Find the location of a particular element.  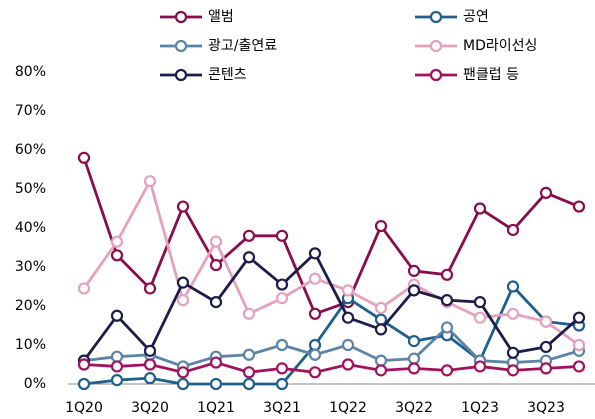

x-tick-label: 3Q20 is located at coordinates (150, 408).